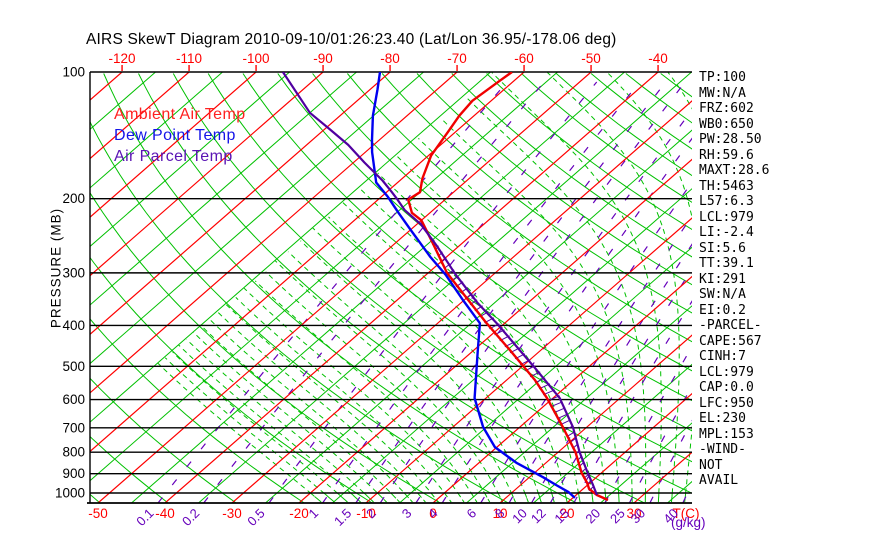 The height and width of the screenshot is (560, 870). I want to click on stat-line: AVAIL, so click(719, 480).